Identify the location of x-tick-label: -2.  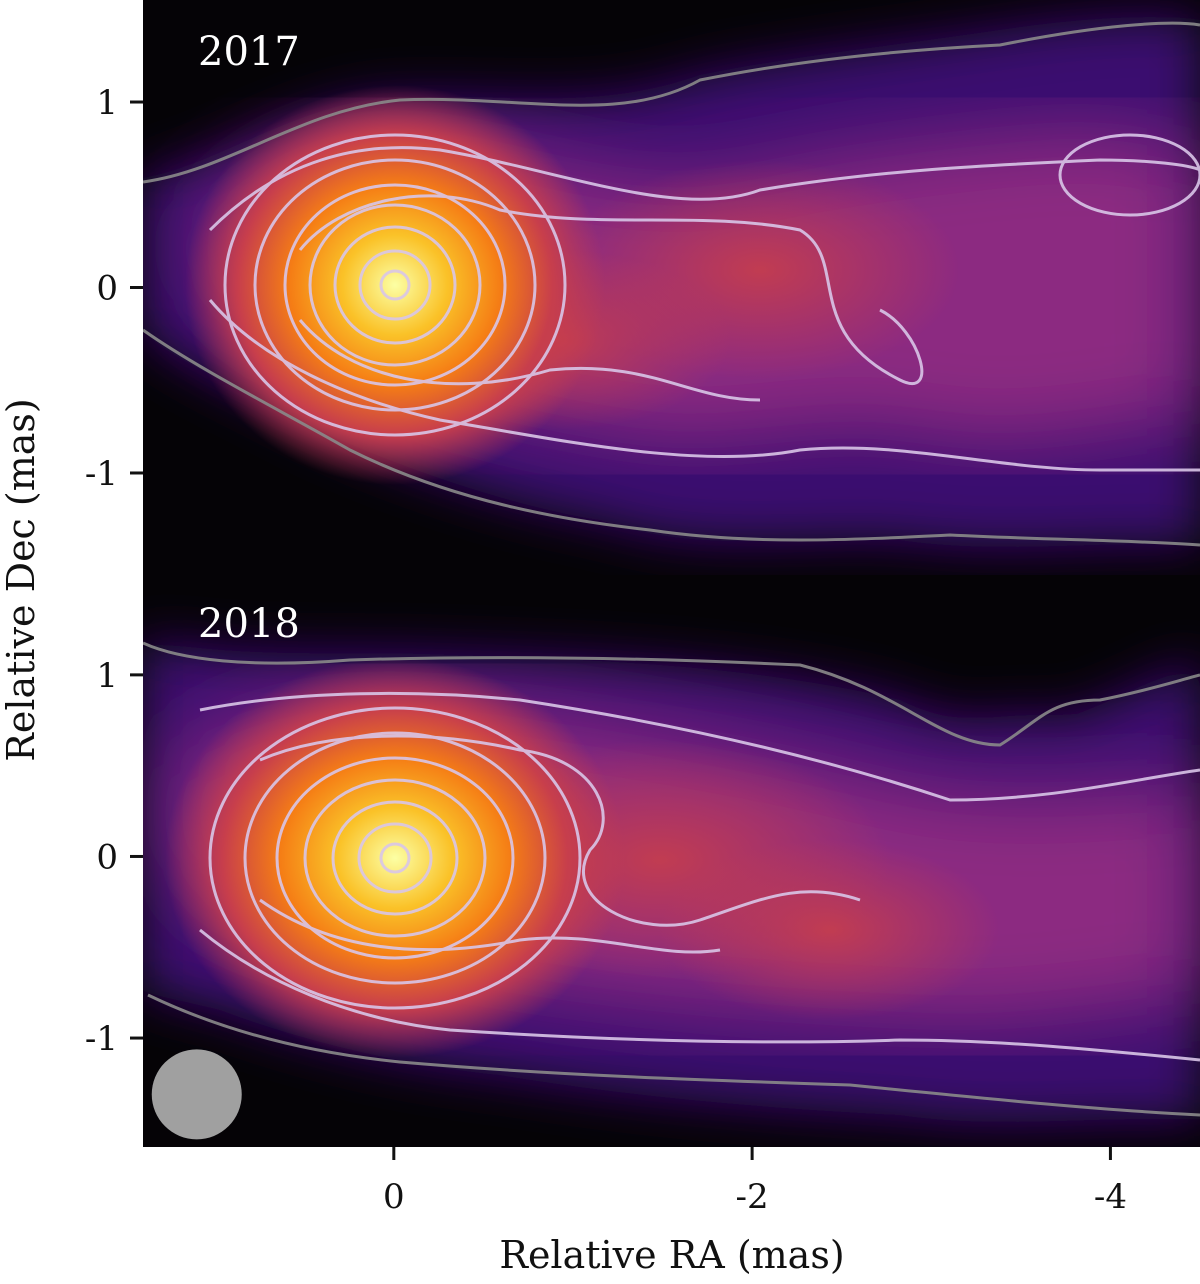
(752, 1197).